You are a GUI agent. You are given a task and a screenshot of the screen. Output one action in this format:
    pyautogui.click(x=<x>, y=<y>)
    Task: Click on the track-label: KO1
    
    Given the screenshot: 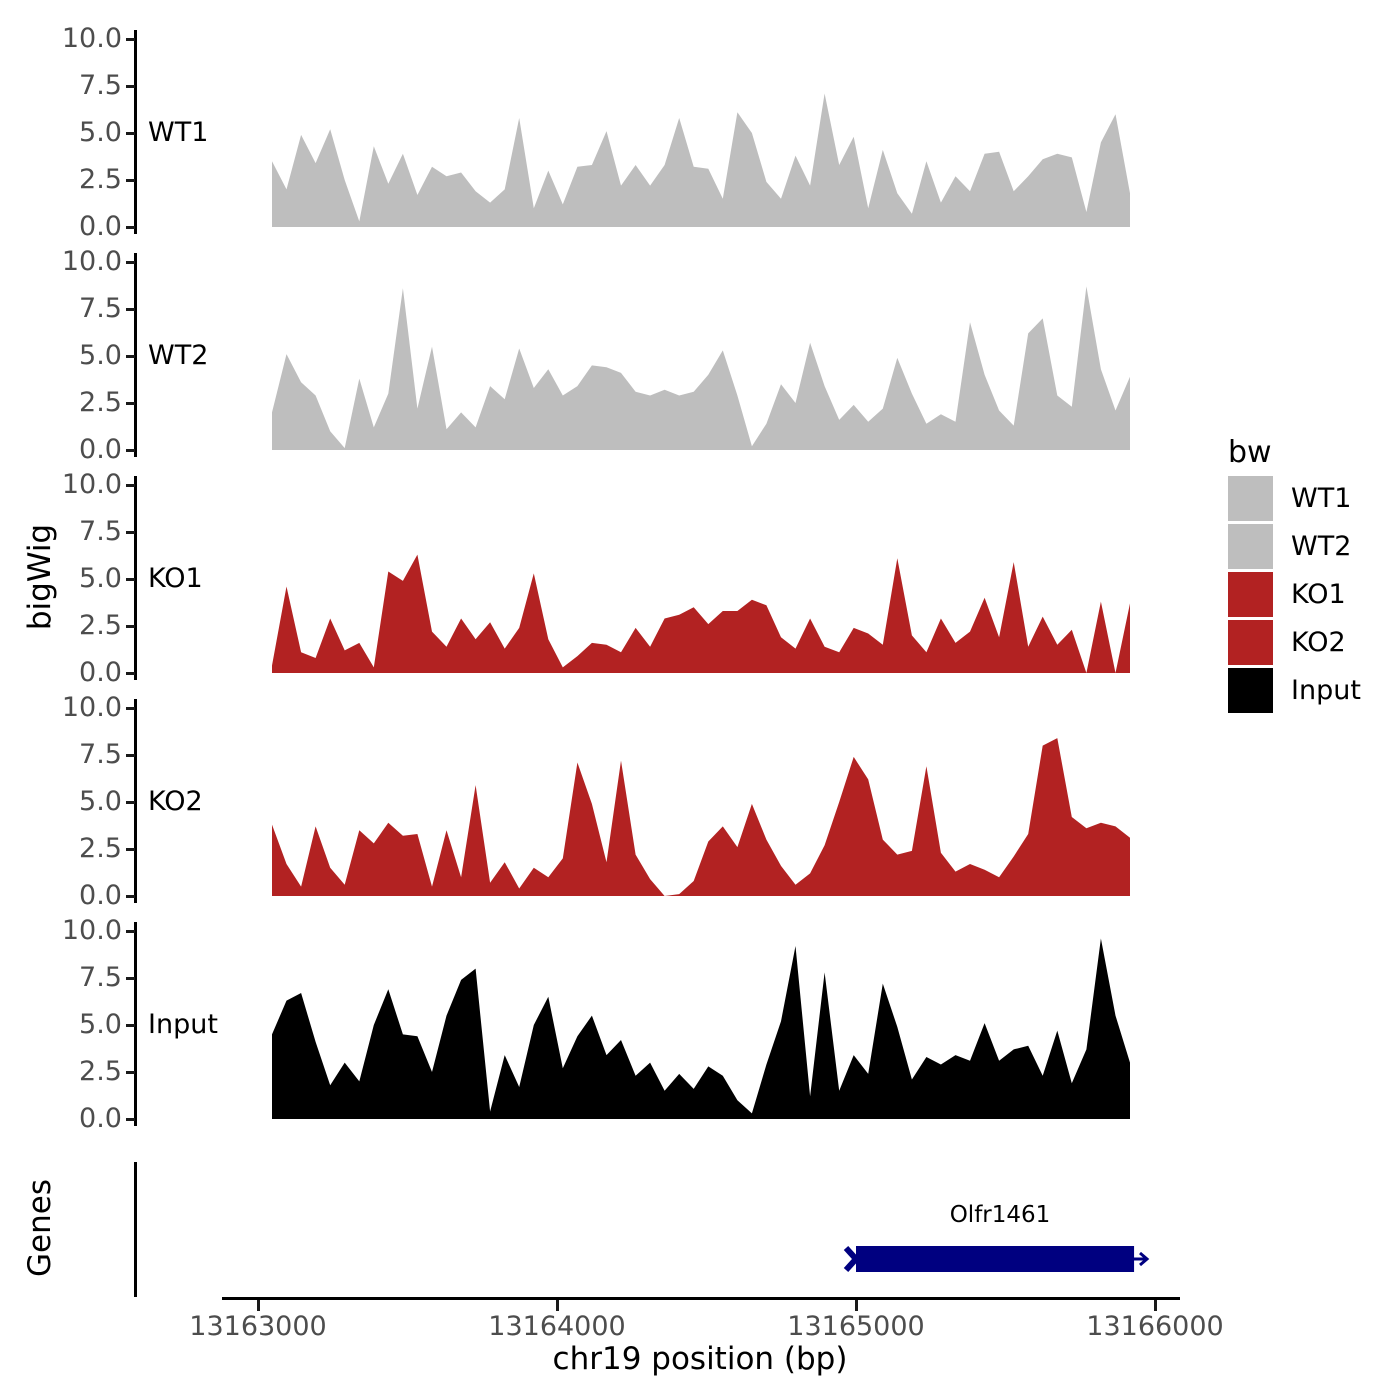 What is the action you would take?
    pyautogui.click(x=175, y=578)
    